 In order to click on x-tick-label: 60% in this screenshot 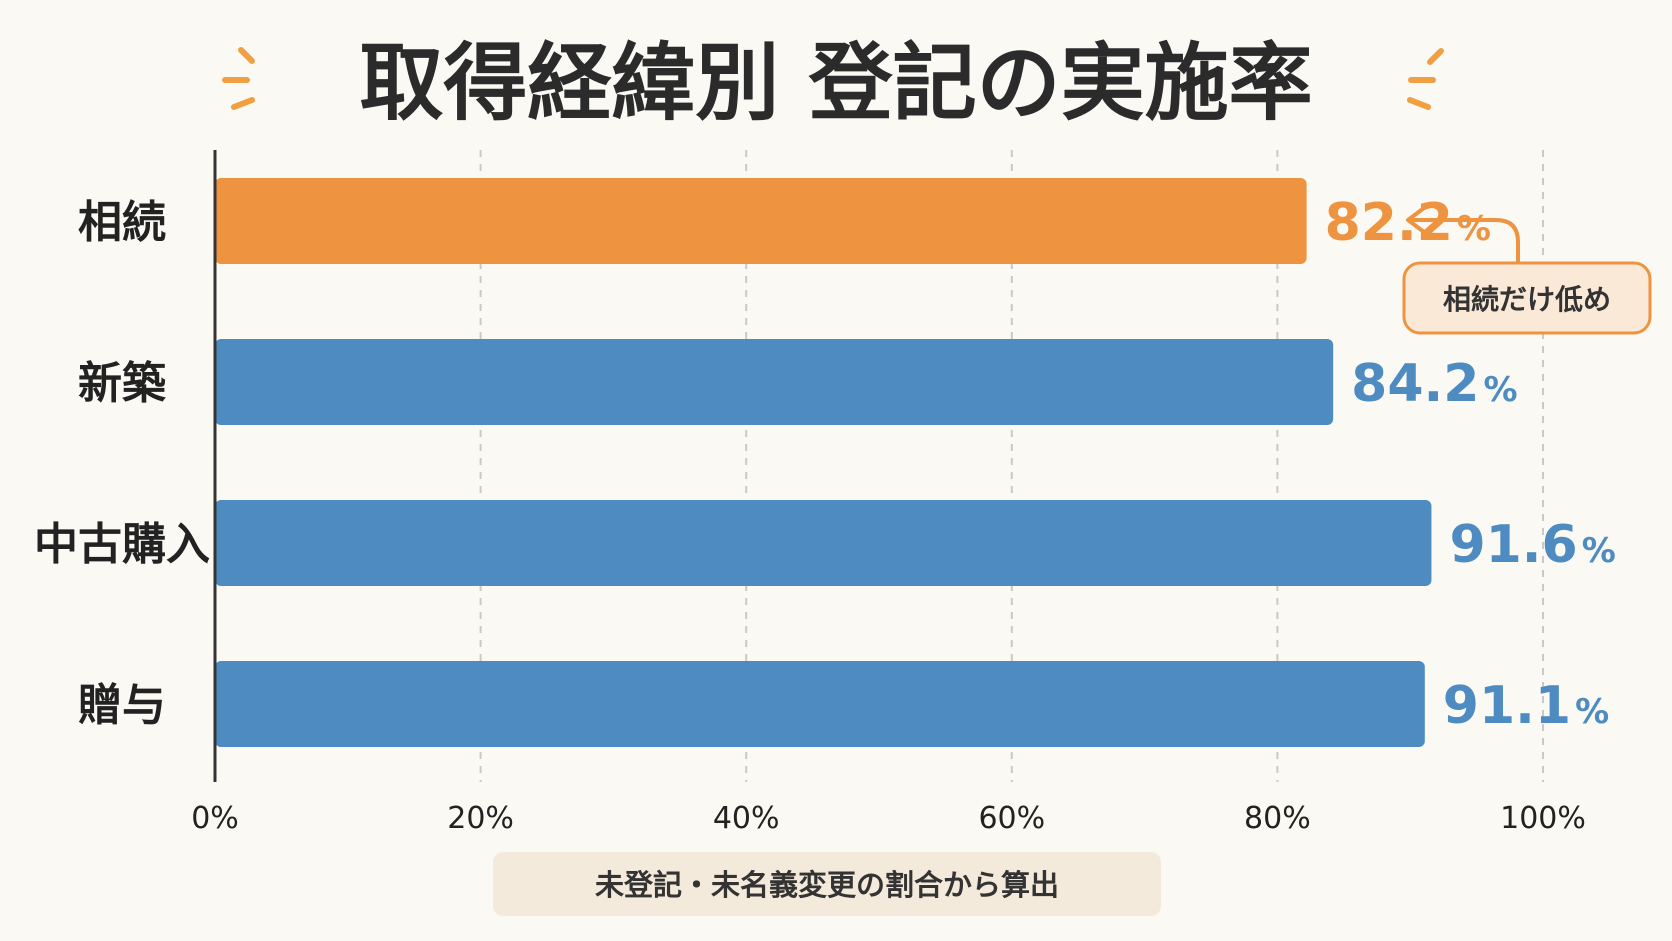, I will do `click(1011, 818)`.